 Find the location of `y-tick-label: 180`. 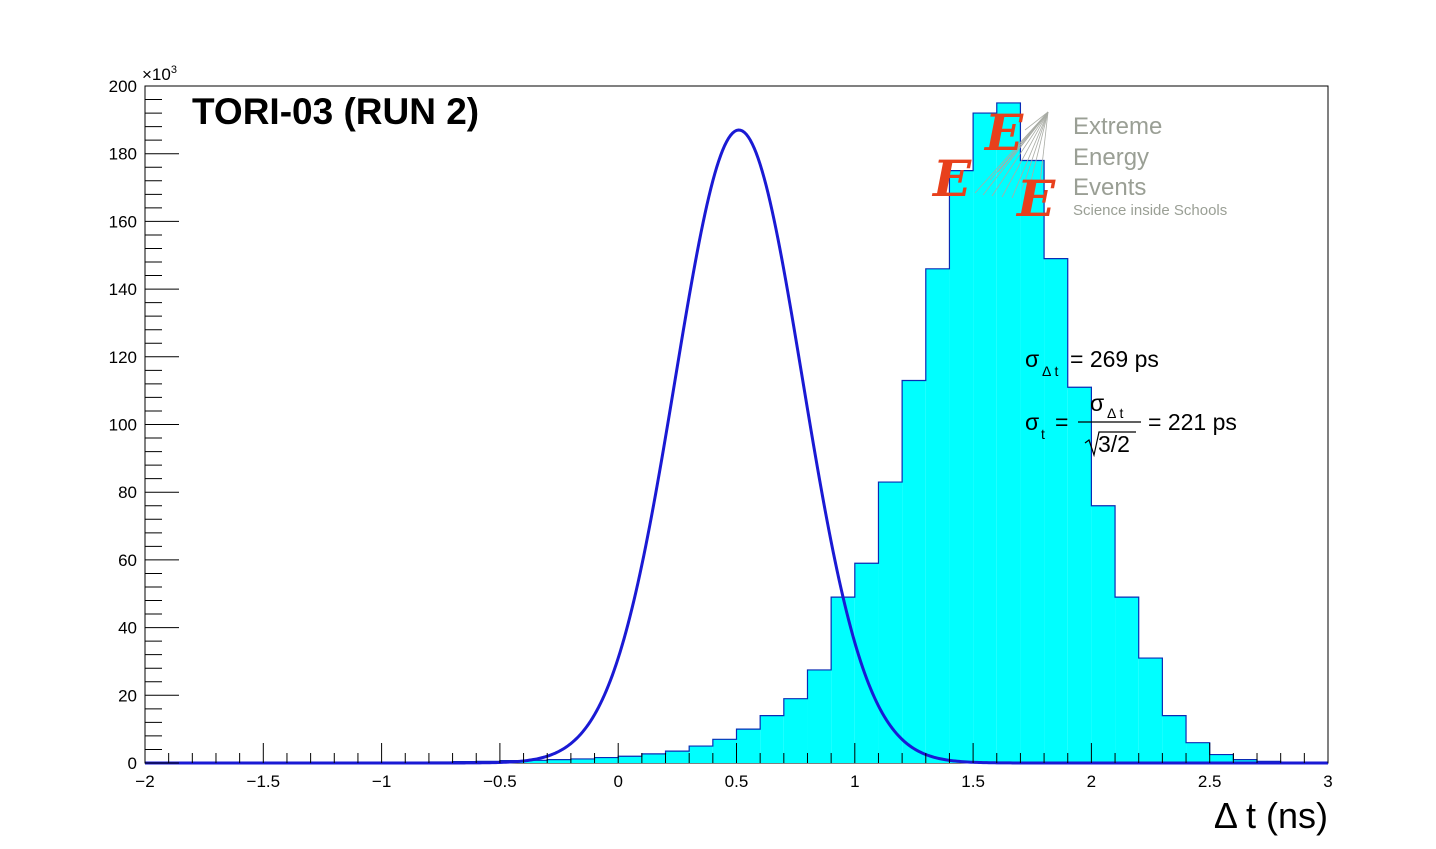

y-tick-label: 180 is located at coordinates (123, 154).